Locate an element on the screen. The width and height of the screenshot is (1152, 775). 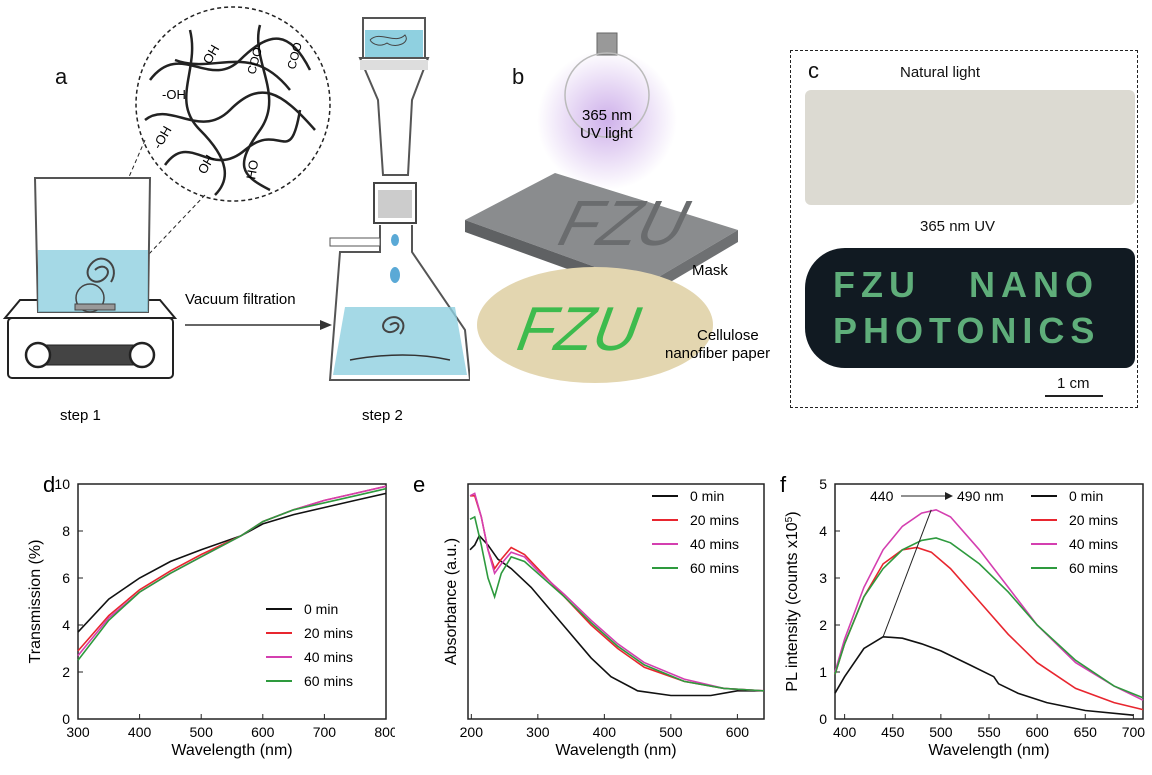
magnified-polymer-circle is located at coordinates (233, 104).